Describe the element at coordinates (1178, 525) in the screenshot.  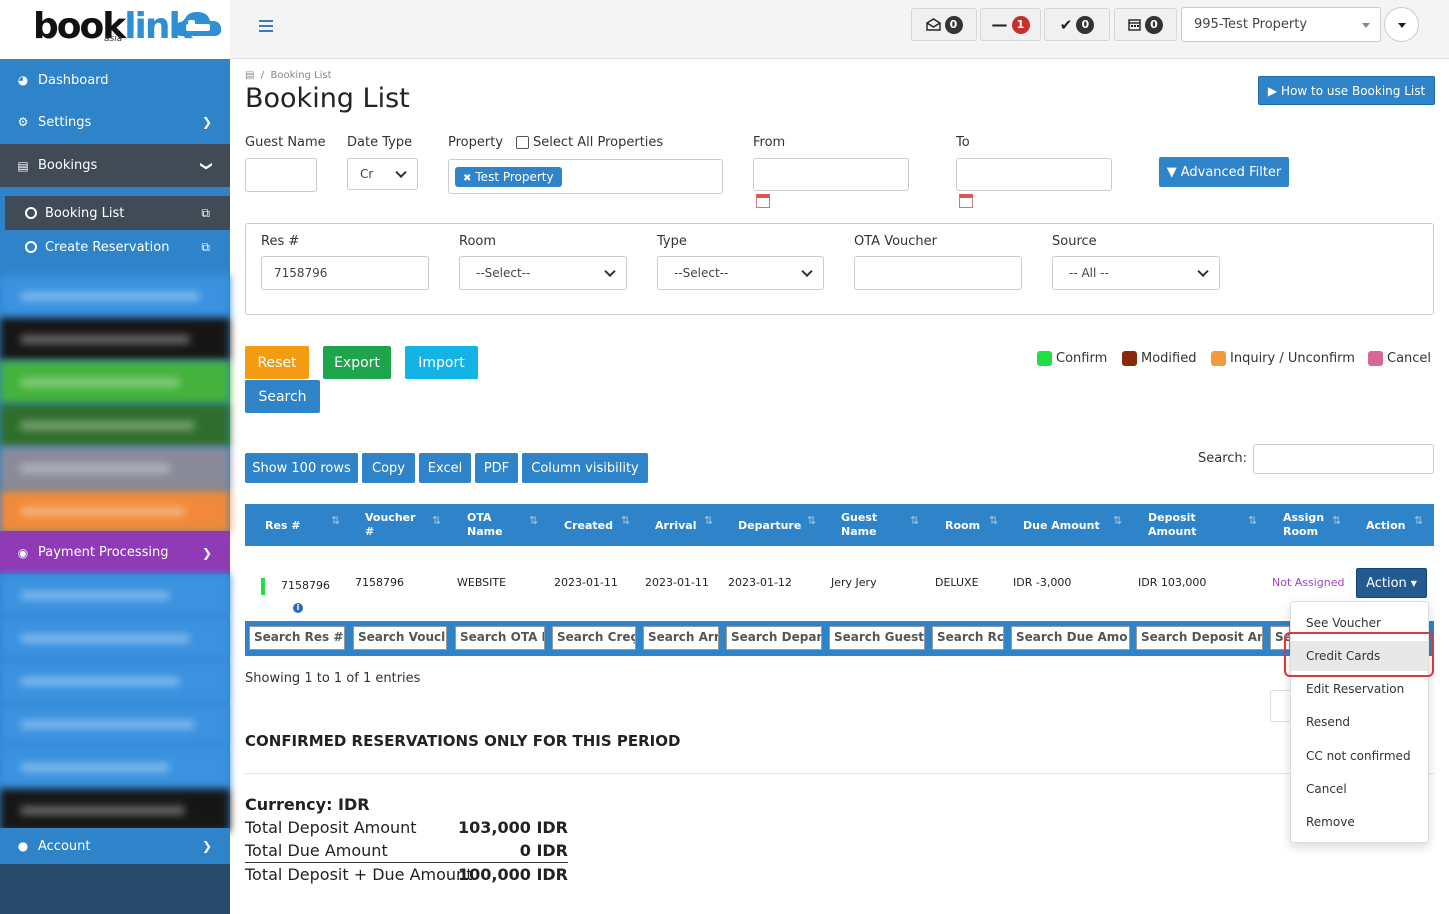
I see `th-deposit-amount: Deposit Amount` at that location.